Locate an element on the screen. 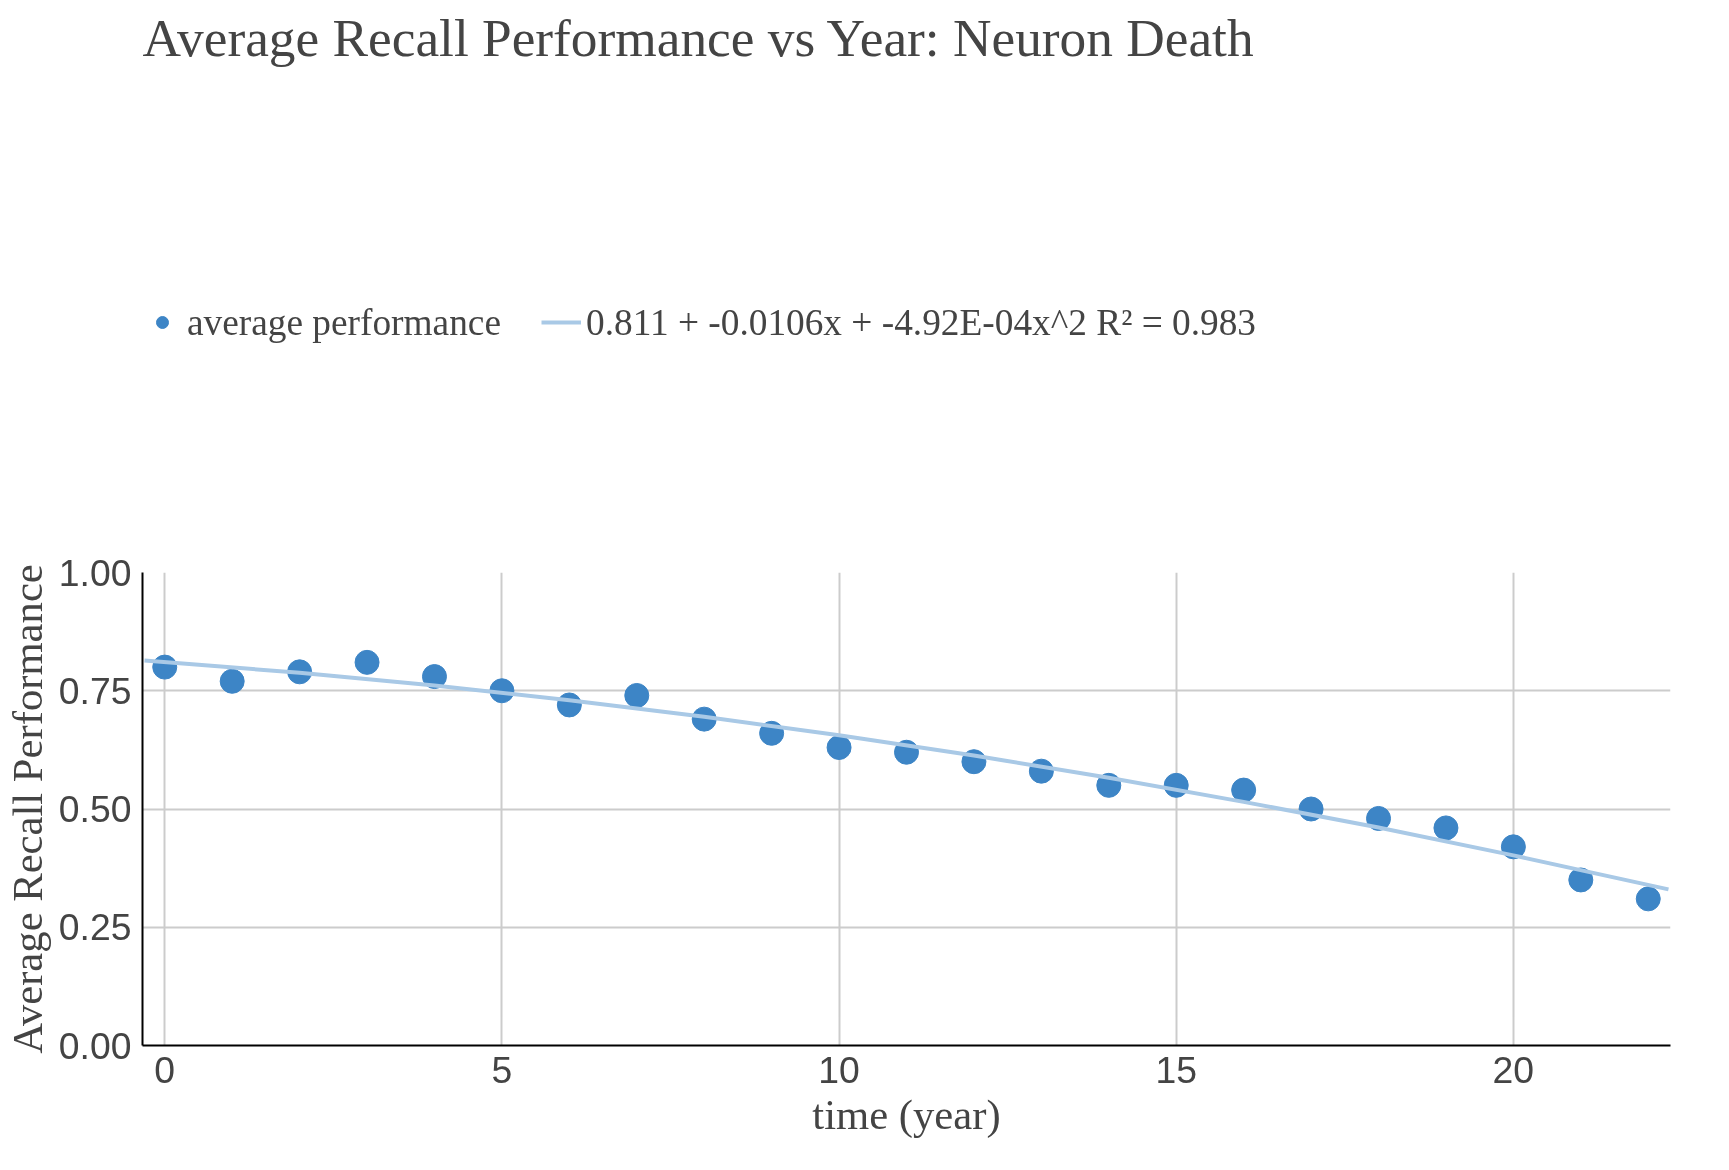  legend-label: average performance is located at coordinates (344, 322).